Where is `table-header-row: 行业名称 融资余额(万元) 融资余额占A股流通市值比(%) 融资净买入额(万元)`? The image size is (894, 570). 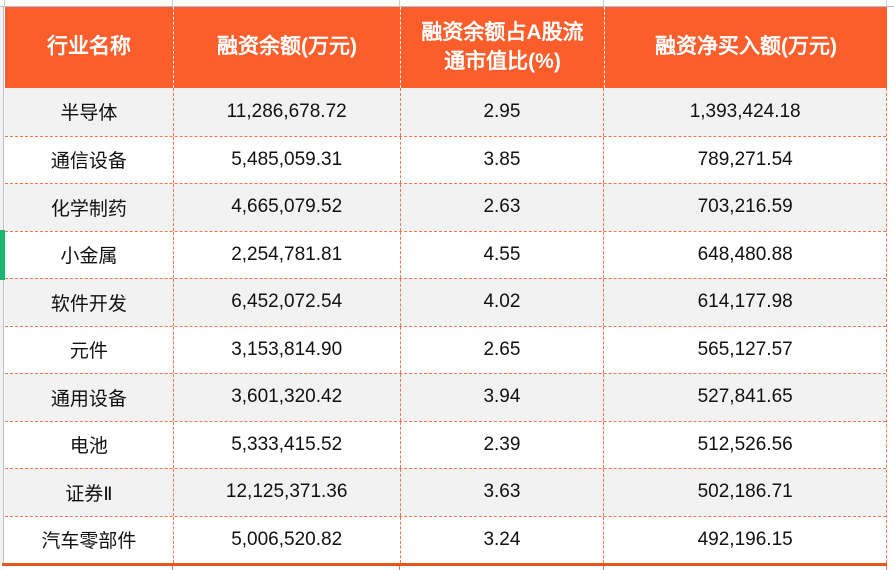
table-header-row: 行业名称 融资余额(万元) 融资余额占A股流通市值比(%) 融资净买入额(万元) is located at coordinates (446, 47).